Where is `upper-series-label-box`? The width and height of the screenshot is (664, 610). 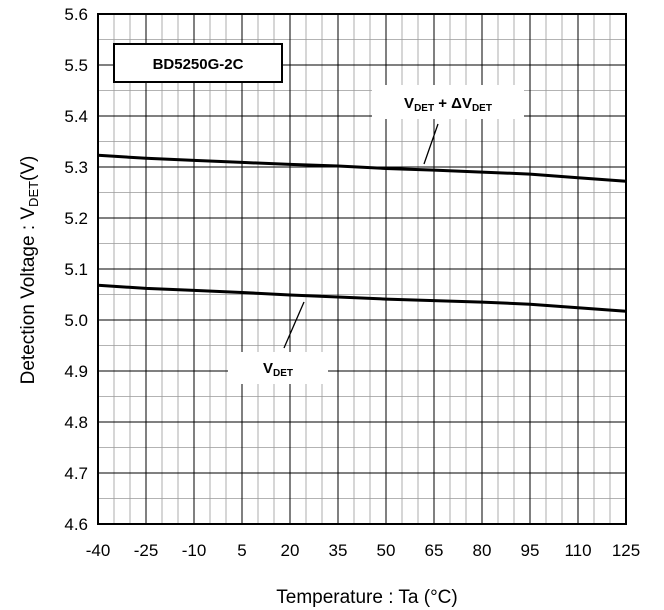 upper-series-label-box is located at coordinates (448, 102).